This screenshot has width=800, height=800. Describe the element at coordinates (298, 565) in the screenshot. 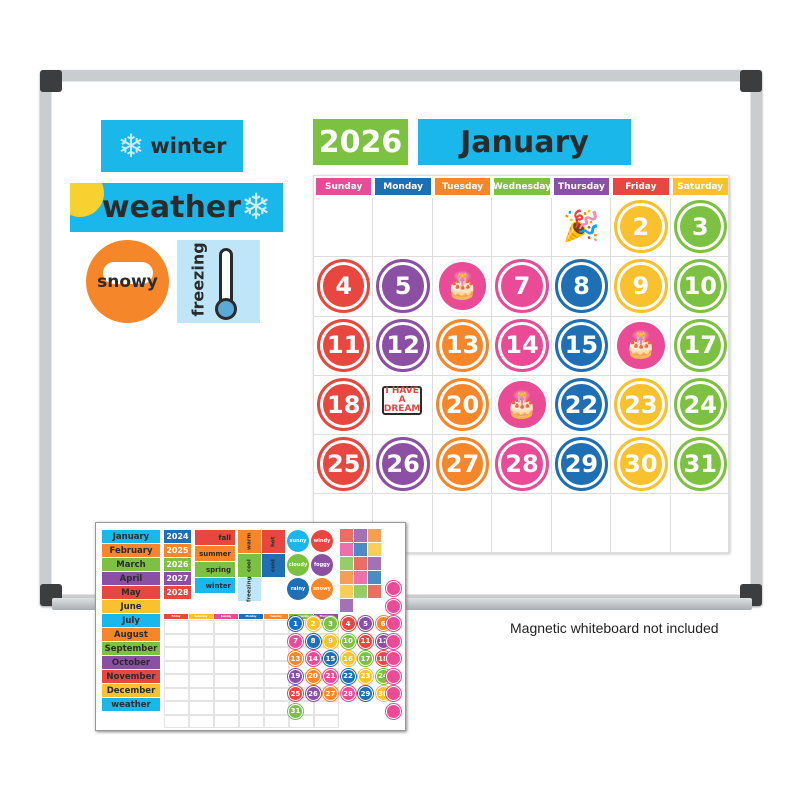

I see `kit-weather-circle: cloudy` at that location.